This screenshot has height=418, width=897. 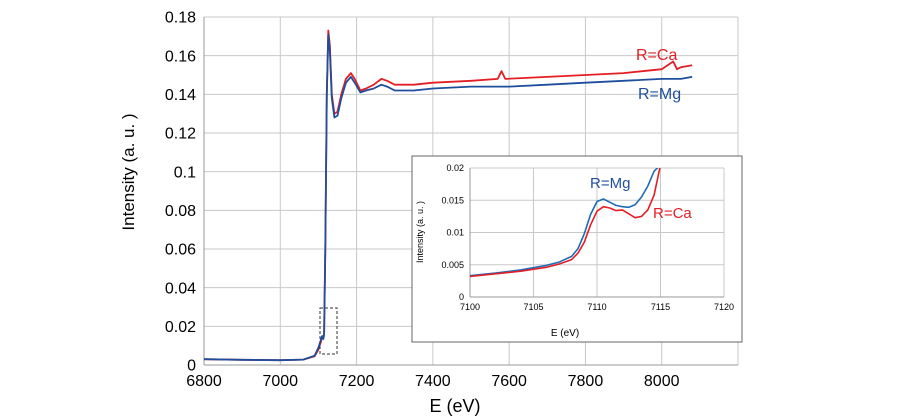 What do you see at coordinates (565, 333) in the screenshot?
I see `inset-x-axis-label: E (eV)` at bounding box center [565, 333].